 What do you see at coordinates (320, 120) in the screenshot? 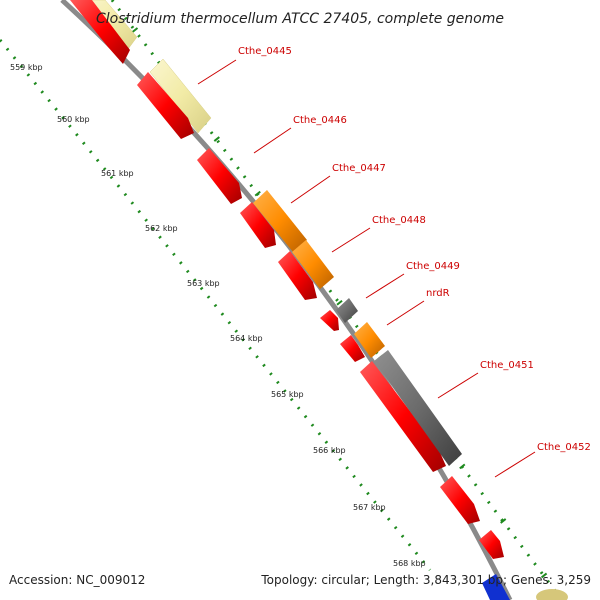
I see `gene-label-cthe-0446: Cthe_0446` at bounding box center [320, 120].